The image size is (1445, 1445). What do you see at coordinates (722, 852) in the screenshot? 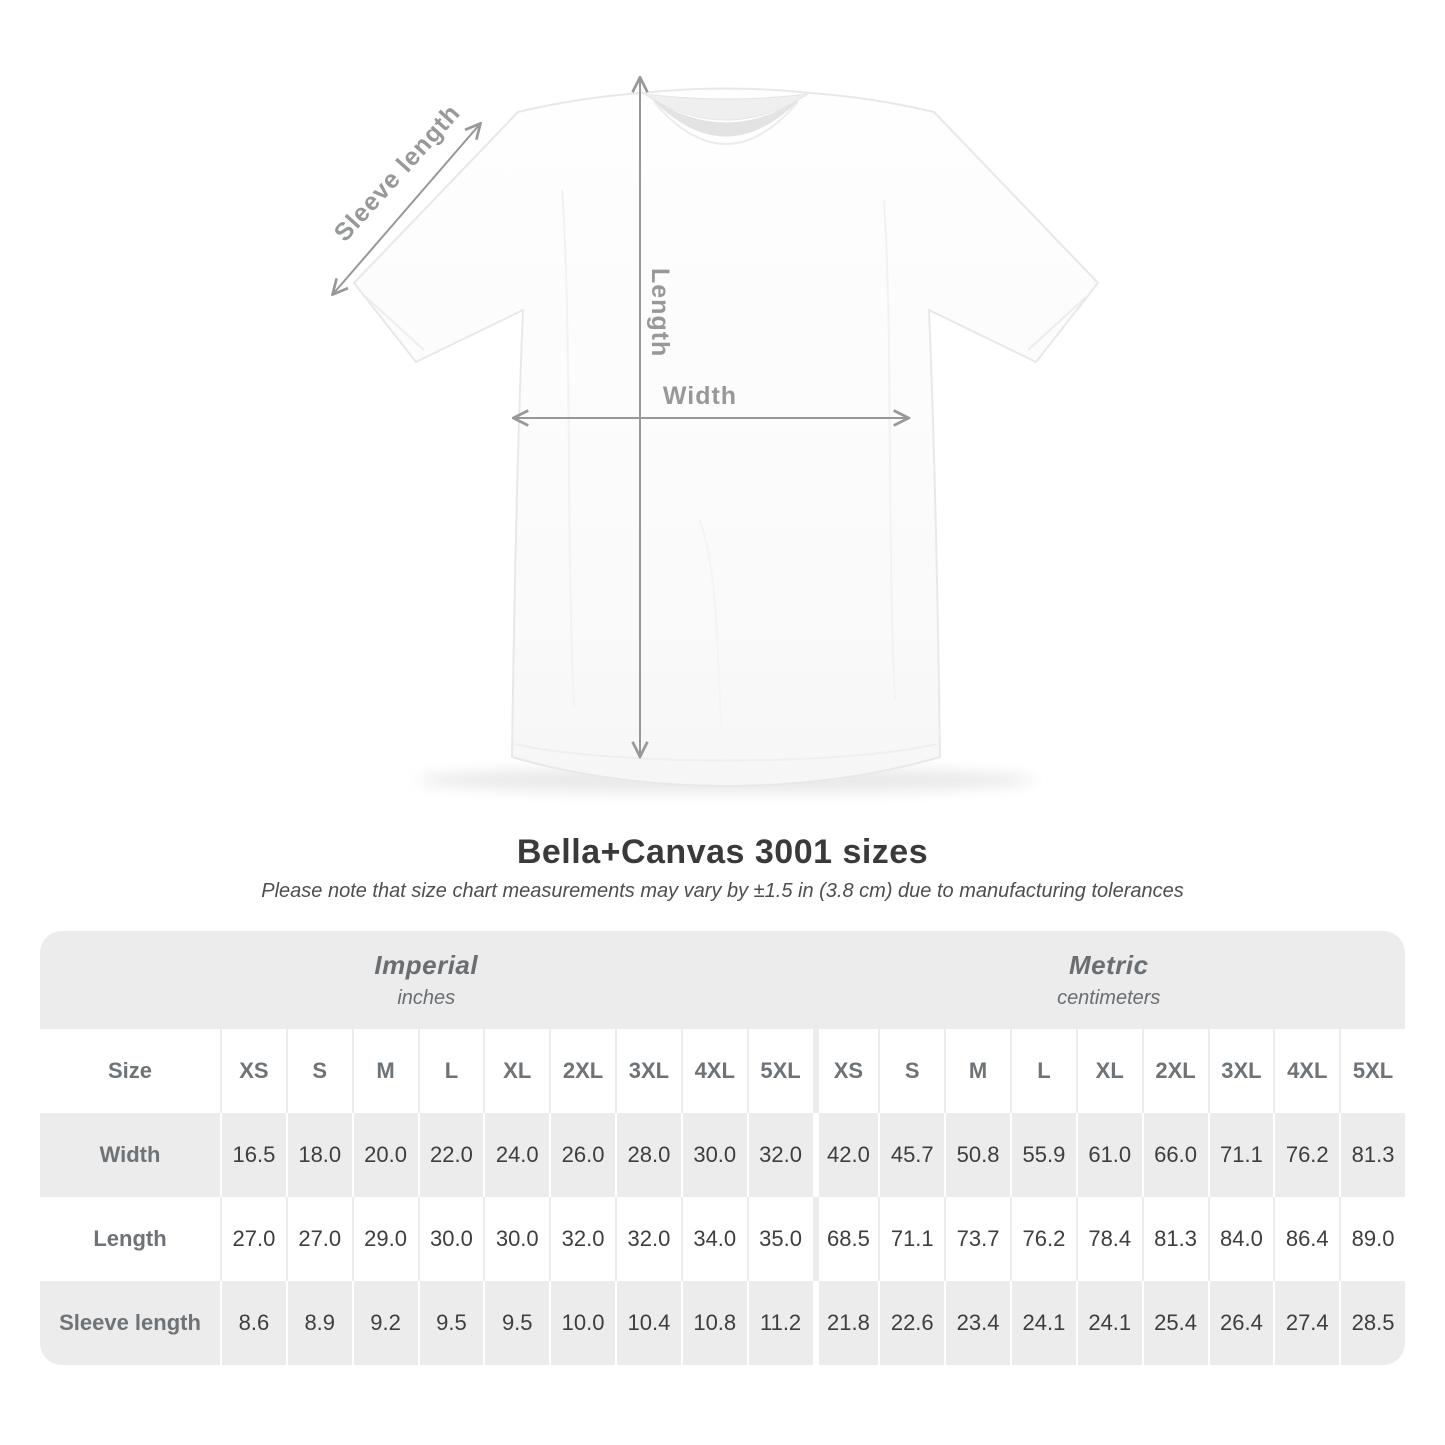
I see `page-title: Bella+Canvas 3001 sizes` at bounding box center [722, 852].